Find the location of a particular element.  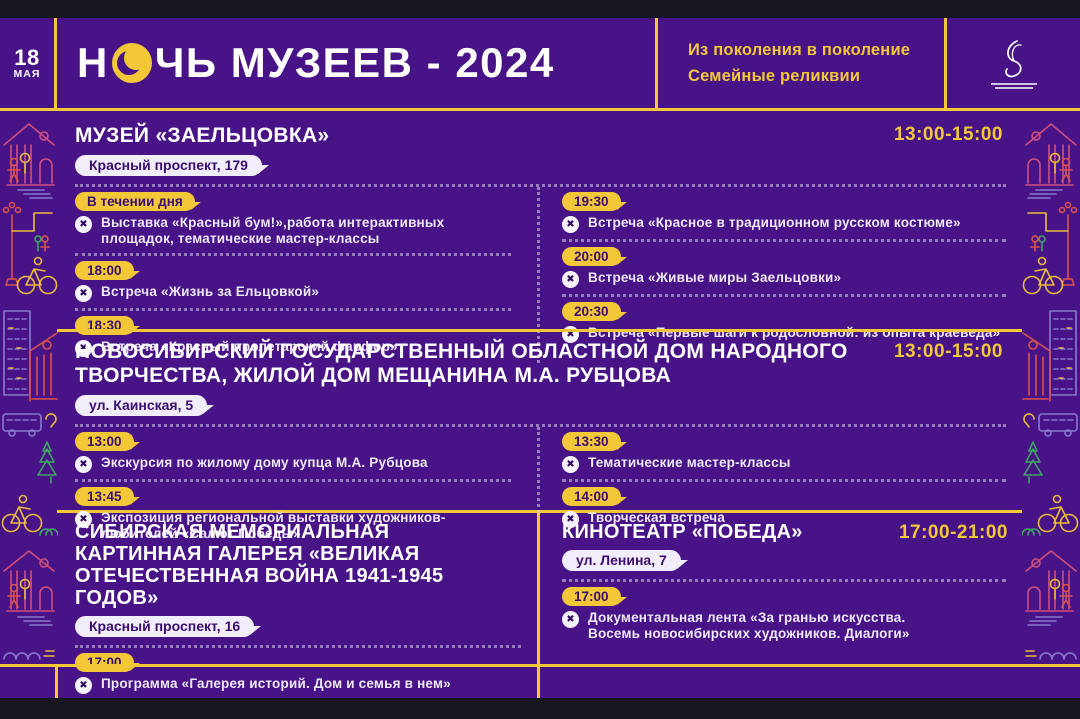

event-title: Встреча «Живые миры Заельцовки» is located at coordinates (715, 277).